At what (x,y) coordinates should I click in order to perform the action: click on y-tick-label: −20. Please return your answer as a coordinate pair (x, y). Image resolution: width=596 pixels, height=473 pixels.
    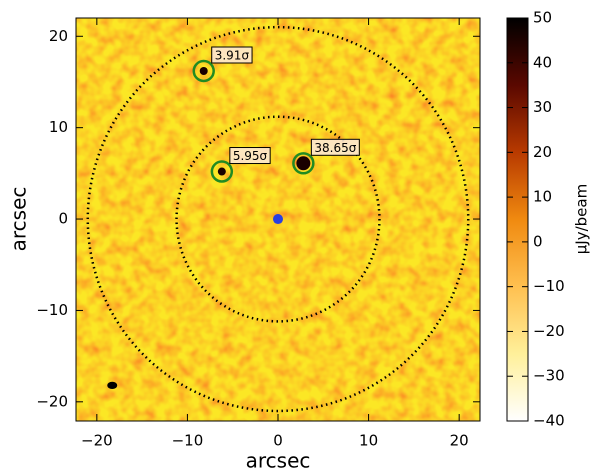
    Looking at the image, I should click on (52, 401).